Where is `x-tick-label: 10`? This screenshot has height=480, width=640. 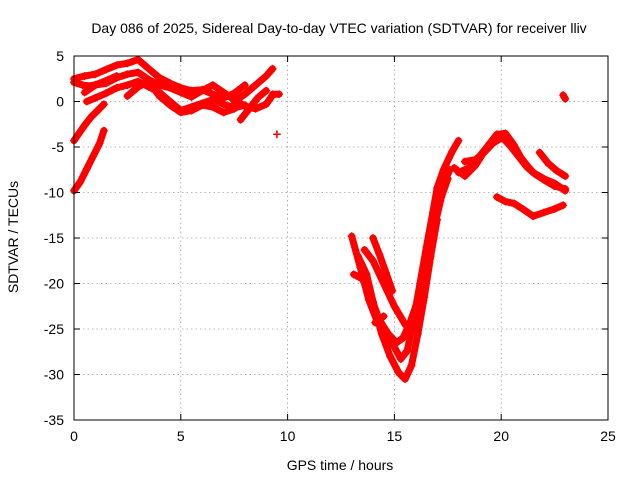 x-tick-label: 10 is located at coordinates (288, 436).